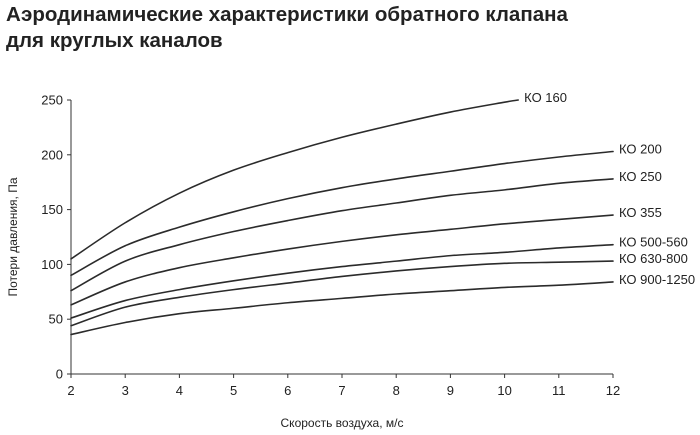  I want to click on series-label-2: КО 200, so click(640, 149).